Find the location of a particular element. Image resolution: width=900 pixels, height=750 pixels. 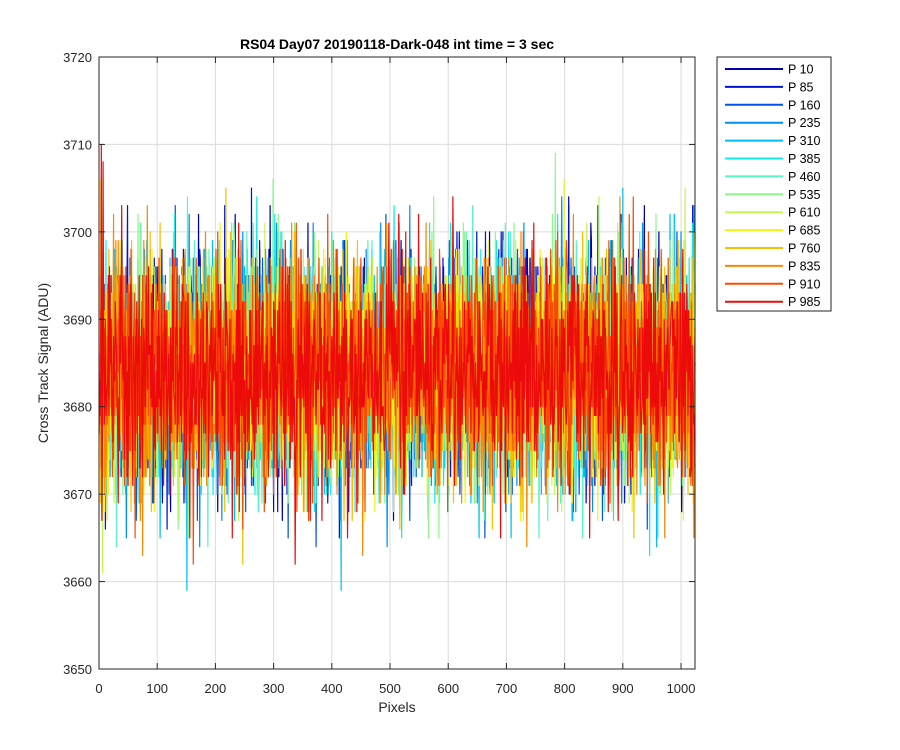

x-tick-label: 800 is located at coordinates (565, 688).